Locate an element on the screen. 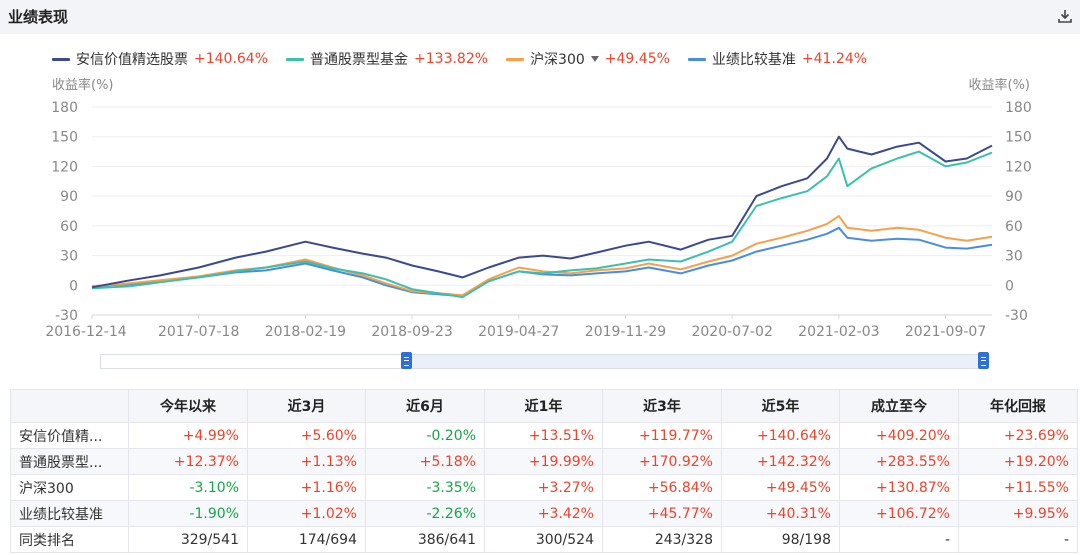 This screenshot has width=1080, height=555. table-cell: -2.26% is located at coordinates (425, 513).